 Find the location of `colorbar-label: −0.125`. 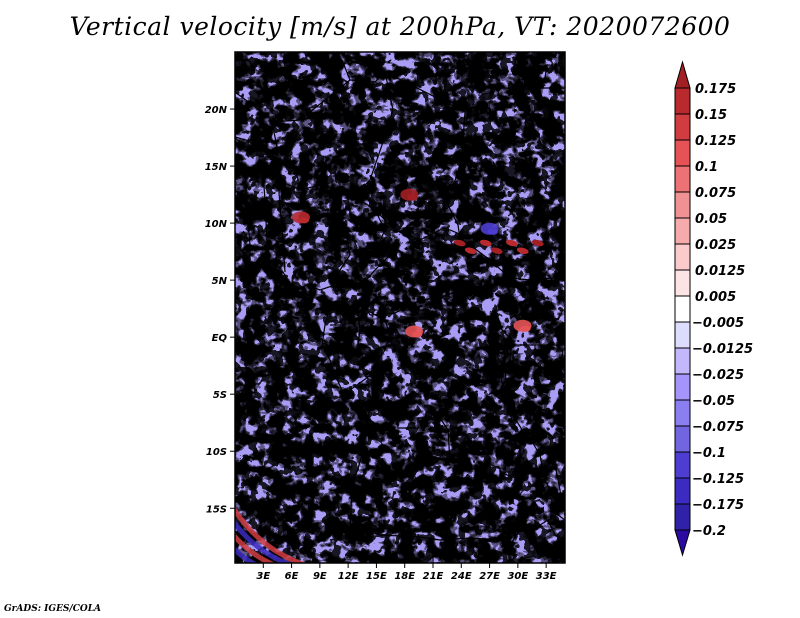

colorbar-label: −0.125 is located at coordinates (718, 479).